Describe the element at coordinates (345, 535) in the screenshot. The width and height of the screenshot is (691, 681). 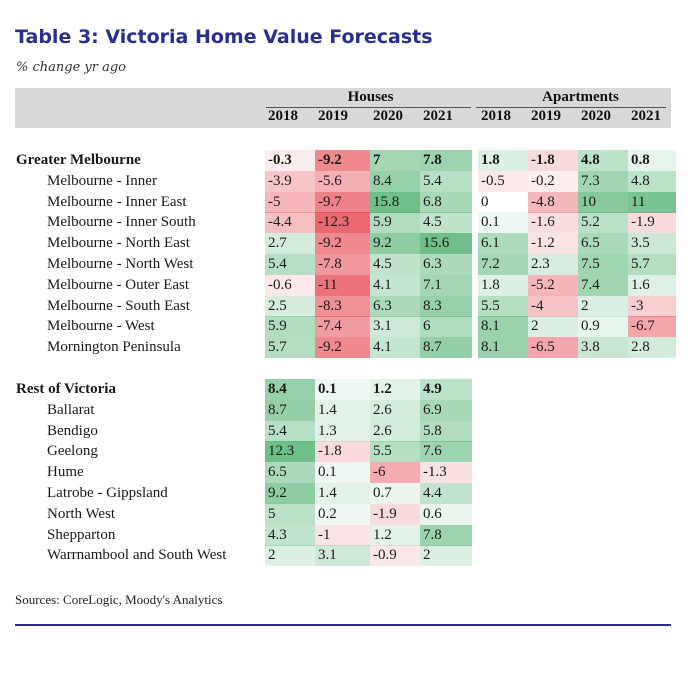
I see `table-row: Shepparton 4.3 -1 1.2 7.8` at that location.